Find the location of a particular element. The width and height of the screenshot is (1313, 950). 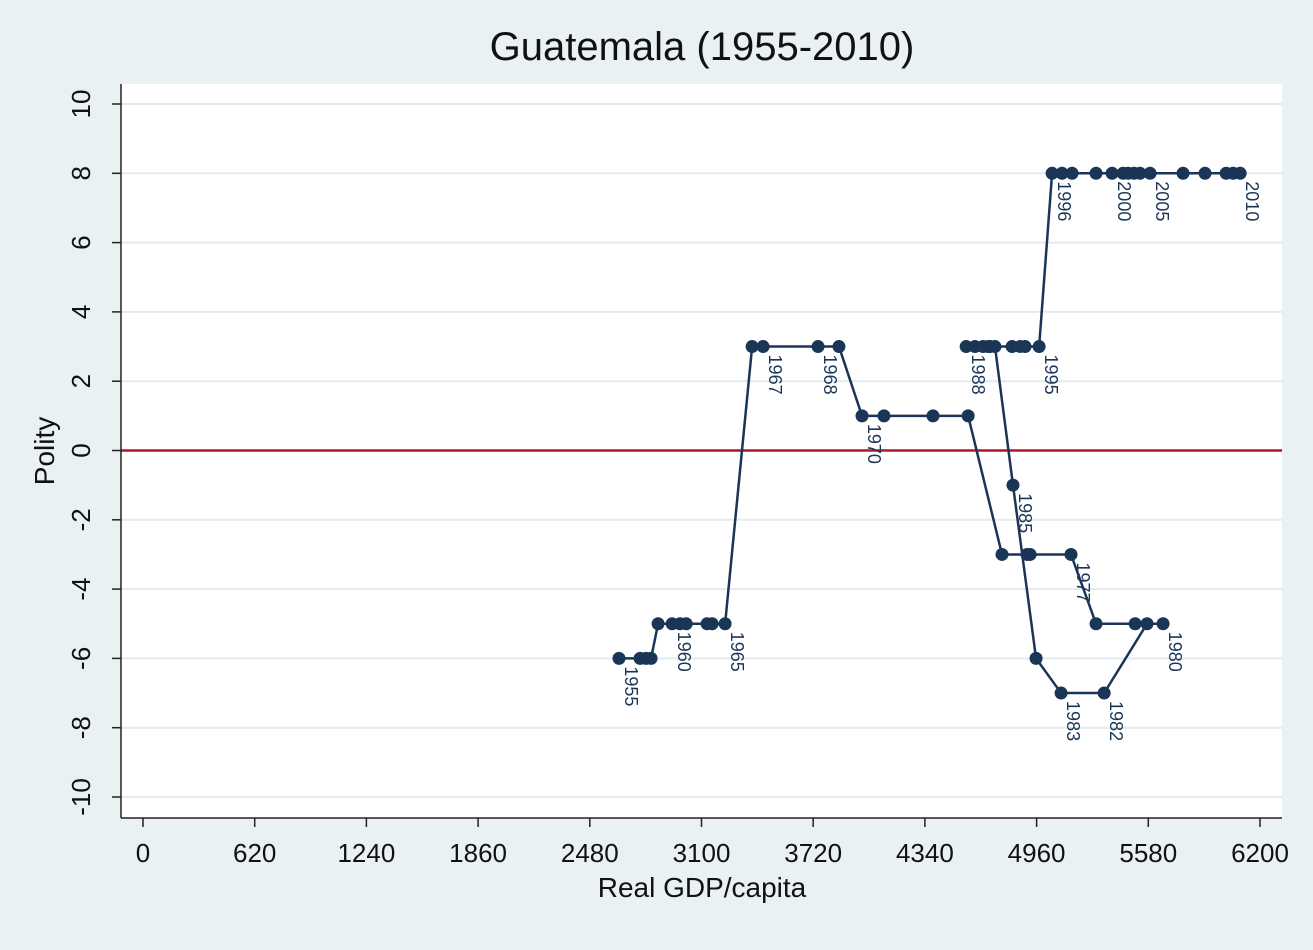

y-tick-label: -10 is located at coordinates (81, 797).